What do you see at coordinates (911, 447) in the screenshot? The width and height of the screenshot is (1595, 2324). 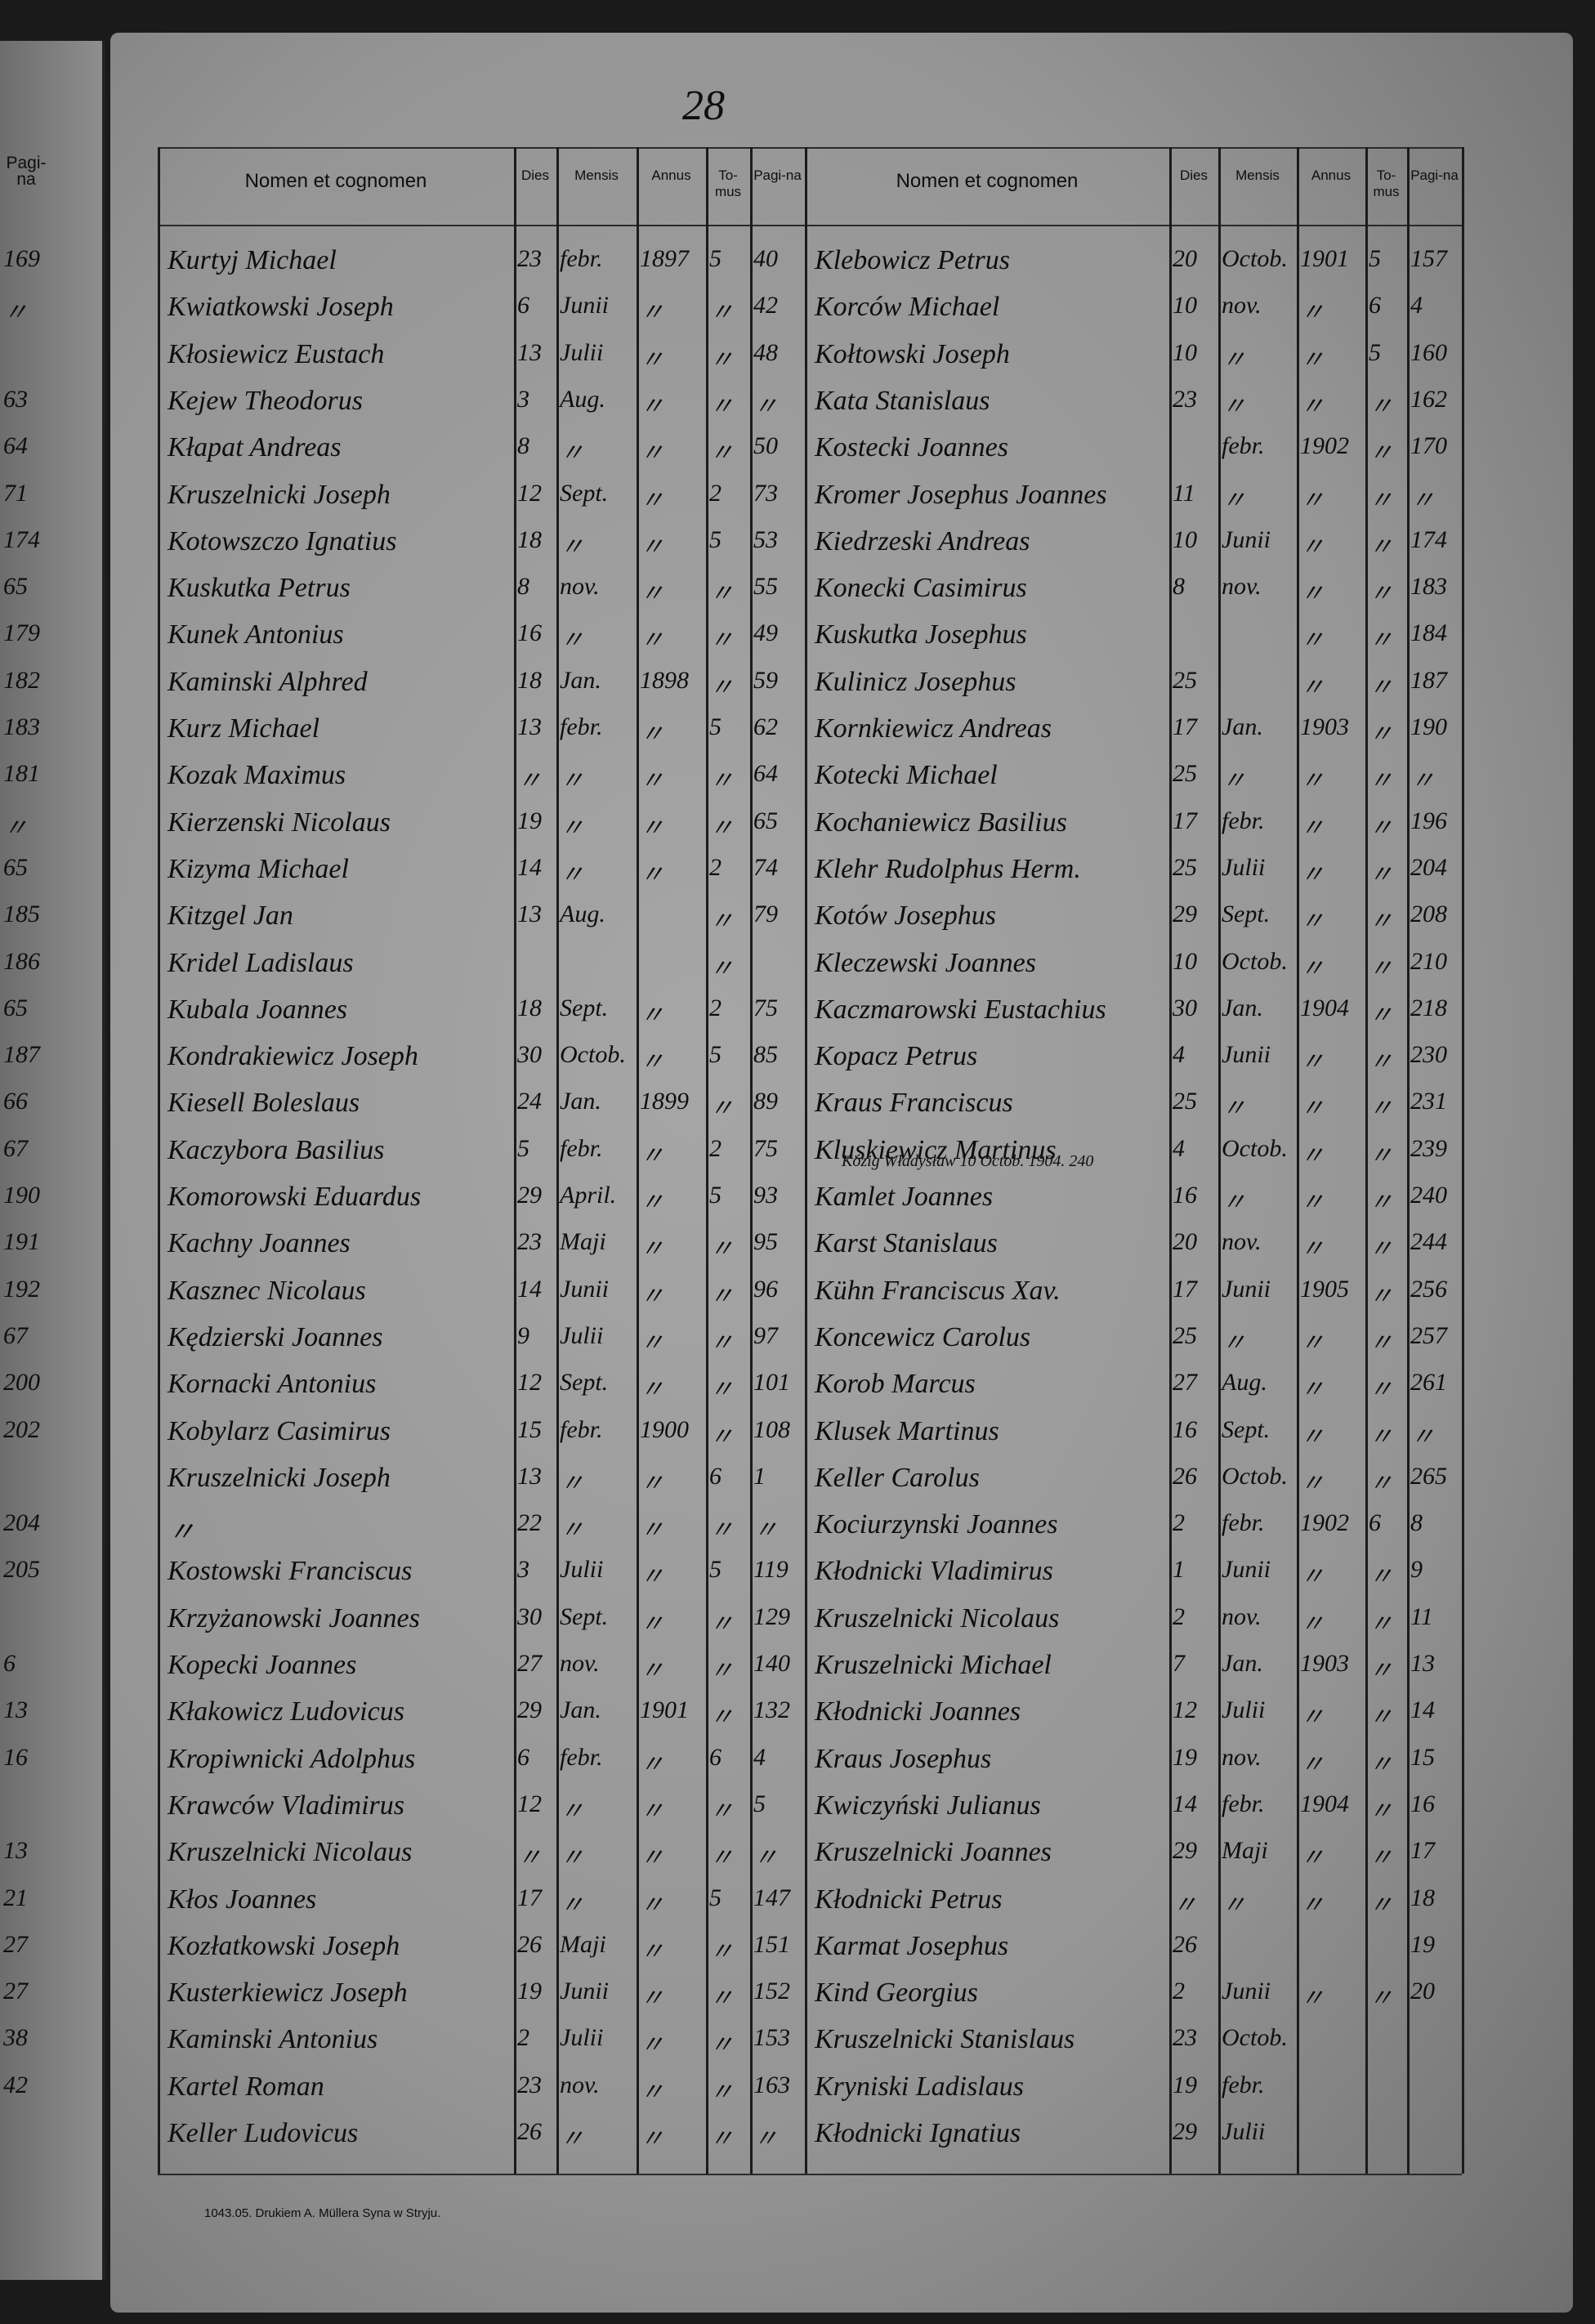 I see `name-cell: Kostecki Joannes` at bounding box center [911, 447].